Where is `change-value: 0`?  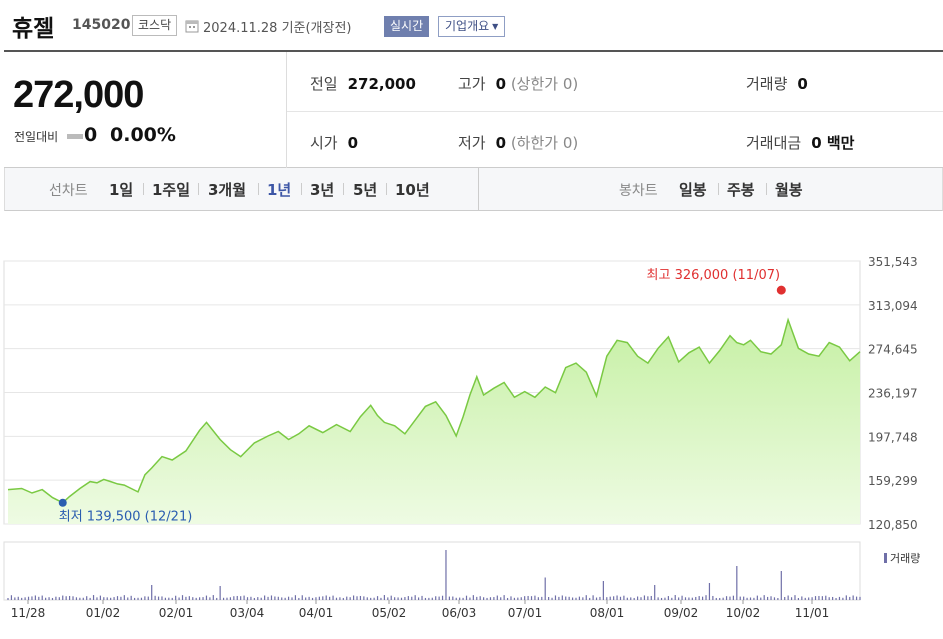 change-value: 0 is located at coordinates (91, 135).